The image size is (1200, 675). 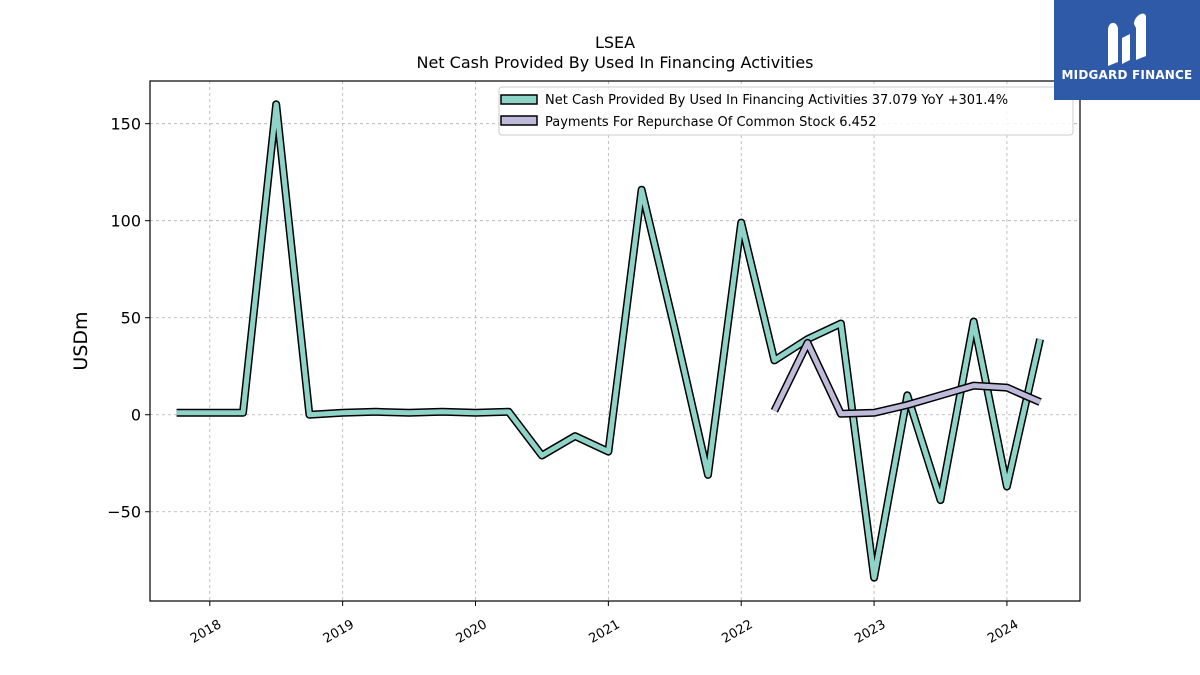 What do you see at coordinates (605, 632) in the screenshot?
I see `x-tick-label: 2021` at bounding box center [605, 632].